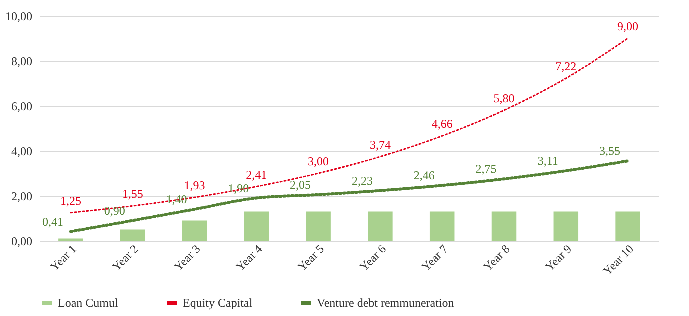  What do you see at coordinates (88, 303) in the screenshot?
I see `legend-label: Loan Cumul` at bounding box center [88, 303].